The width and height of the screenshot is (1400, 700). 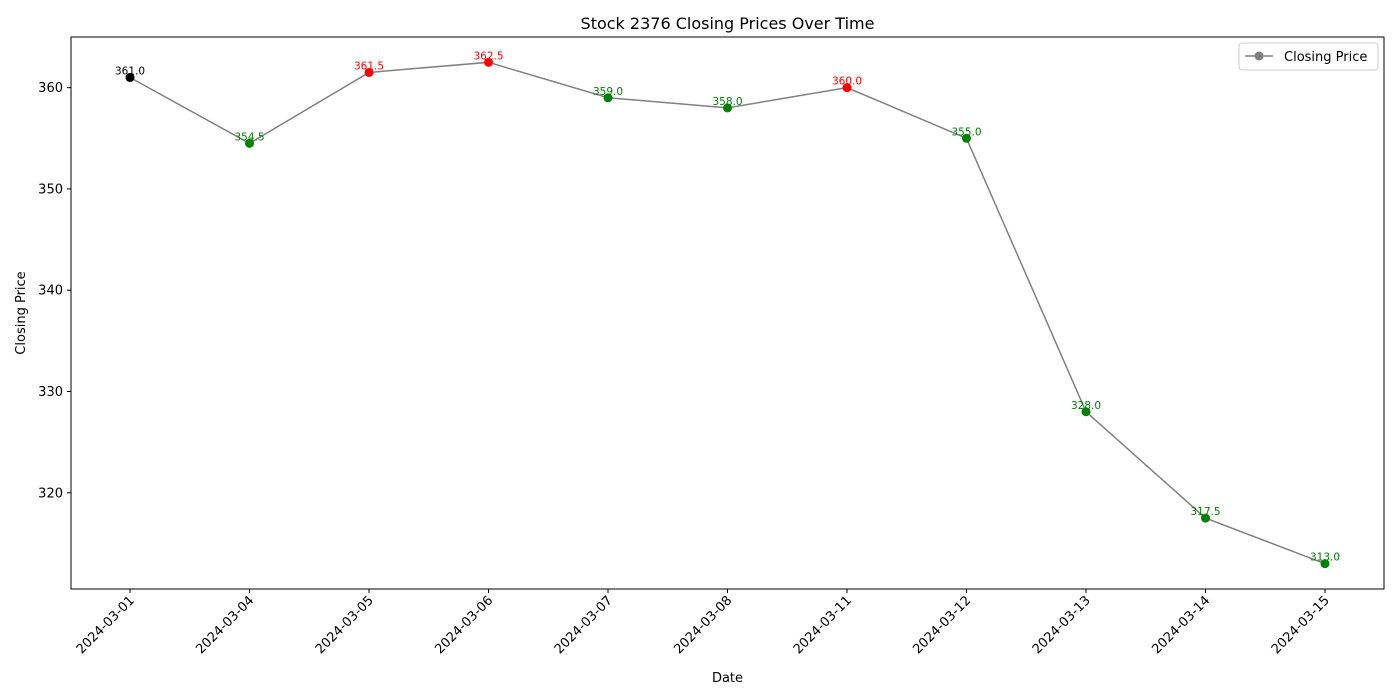 What do you see at coordinates (249, 137) in the screenshot?
I see `data-label: 354.5` at bounding box center [249, 137].